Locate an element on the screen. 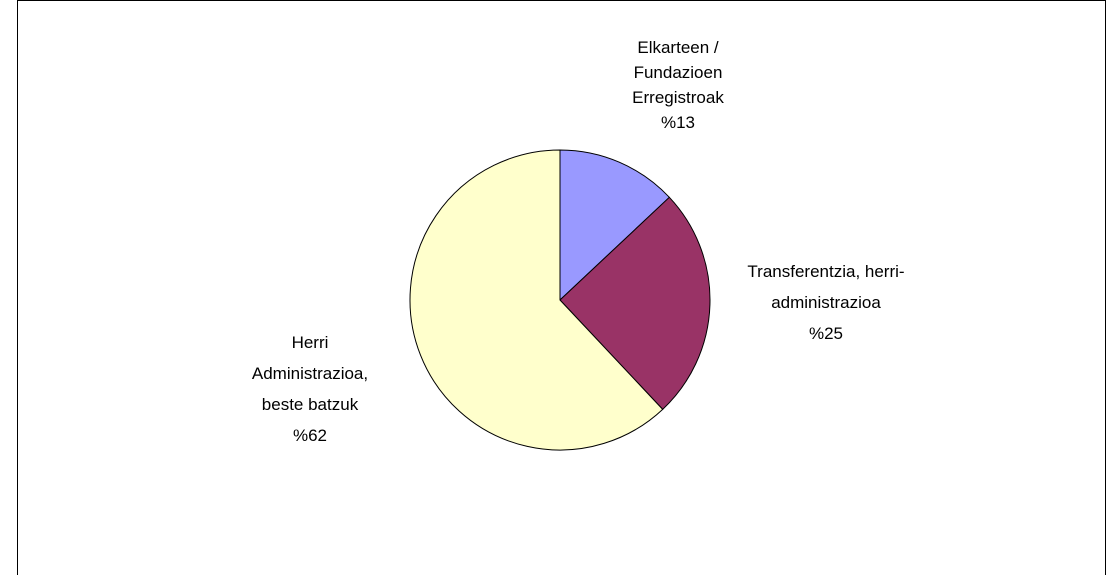 This screenshot has width=1107, height=575. value-label: %25 is located at coordinates (826, 333).